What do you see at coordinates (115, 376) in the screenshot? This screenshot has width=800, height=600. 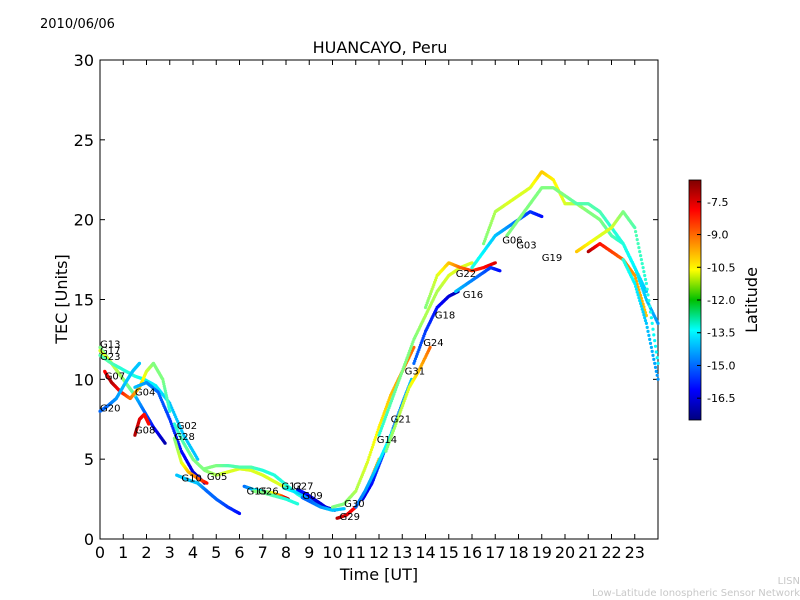 I see `satellite-label: G07` at bounding box center [115, 376].